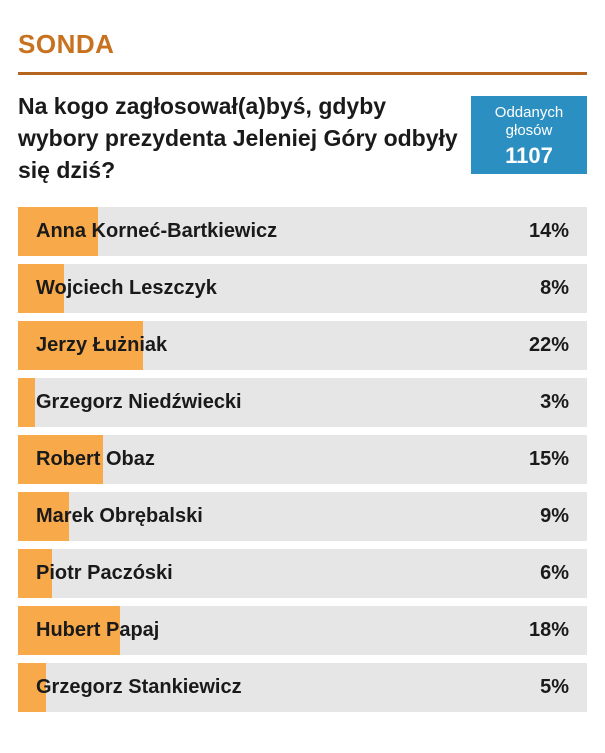 This screenshot has width=605, height=753. Describe the element at coordinates (139, 402) in the screenshot. I see `option-name: Grzegorz Niedźwiecki` at that location.